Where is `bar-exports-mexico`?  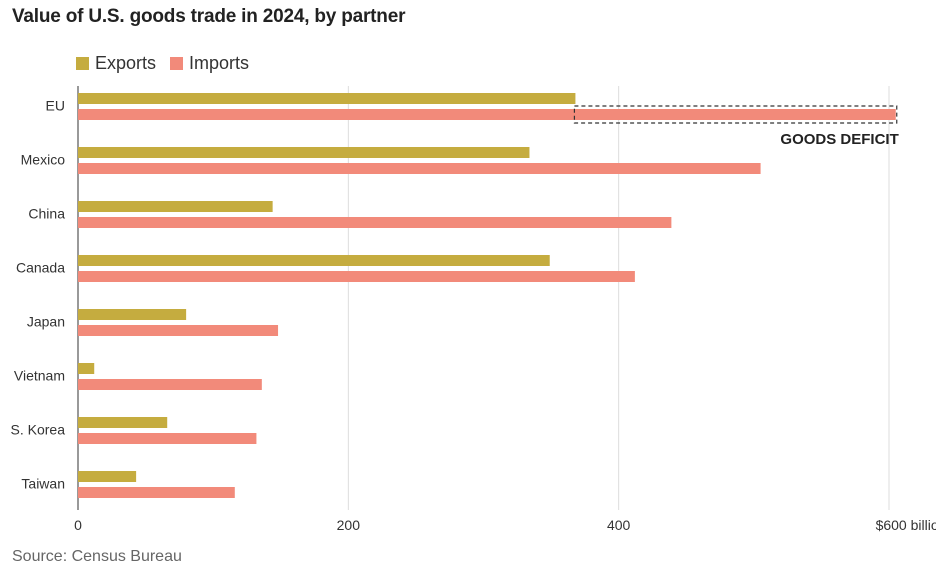
bar-exports-mexico is located at coordinates (304, 152).